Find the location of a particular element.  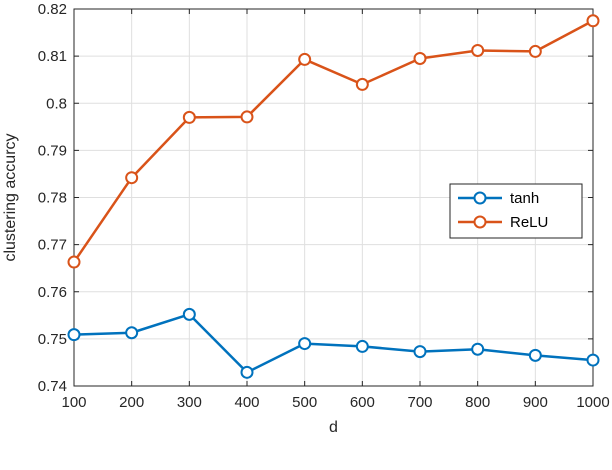

x-tick-label: 700 is located at coordinates (419, 402).